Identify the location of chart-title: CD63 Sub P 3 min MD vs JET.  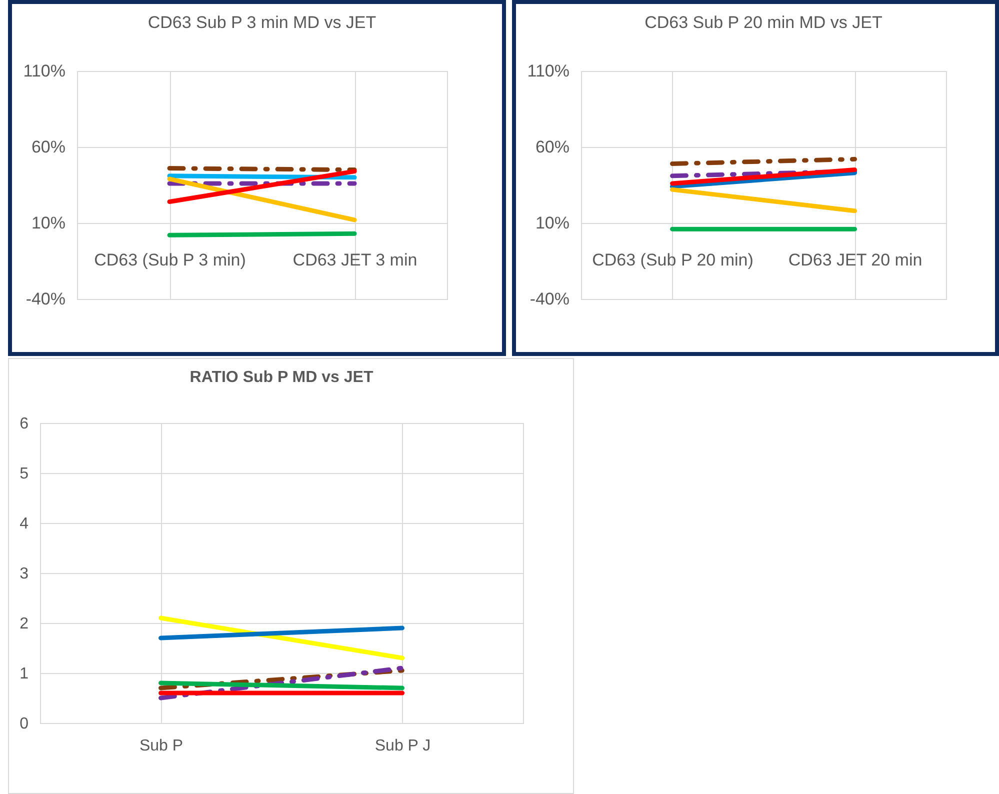
(262, 22).